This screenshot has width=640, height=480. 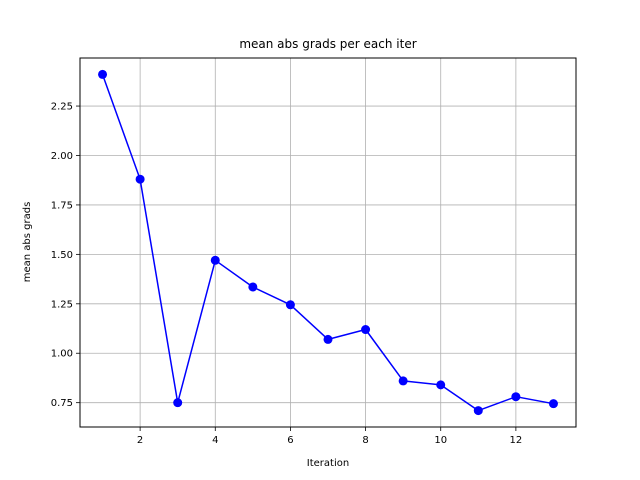 What do you see at coordinates (290, 440) in the screenshot?
I see `x-tick-label: 6` at bounding box center [290, 440].